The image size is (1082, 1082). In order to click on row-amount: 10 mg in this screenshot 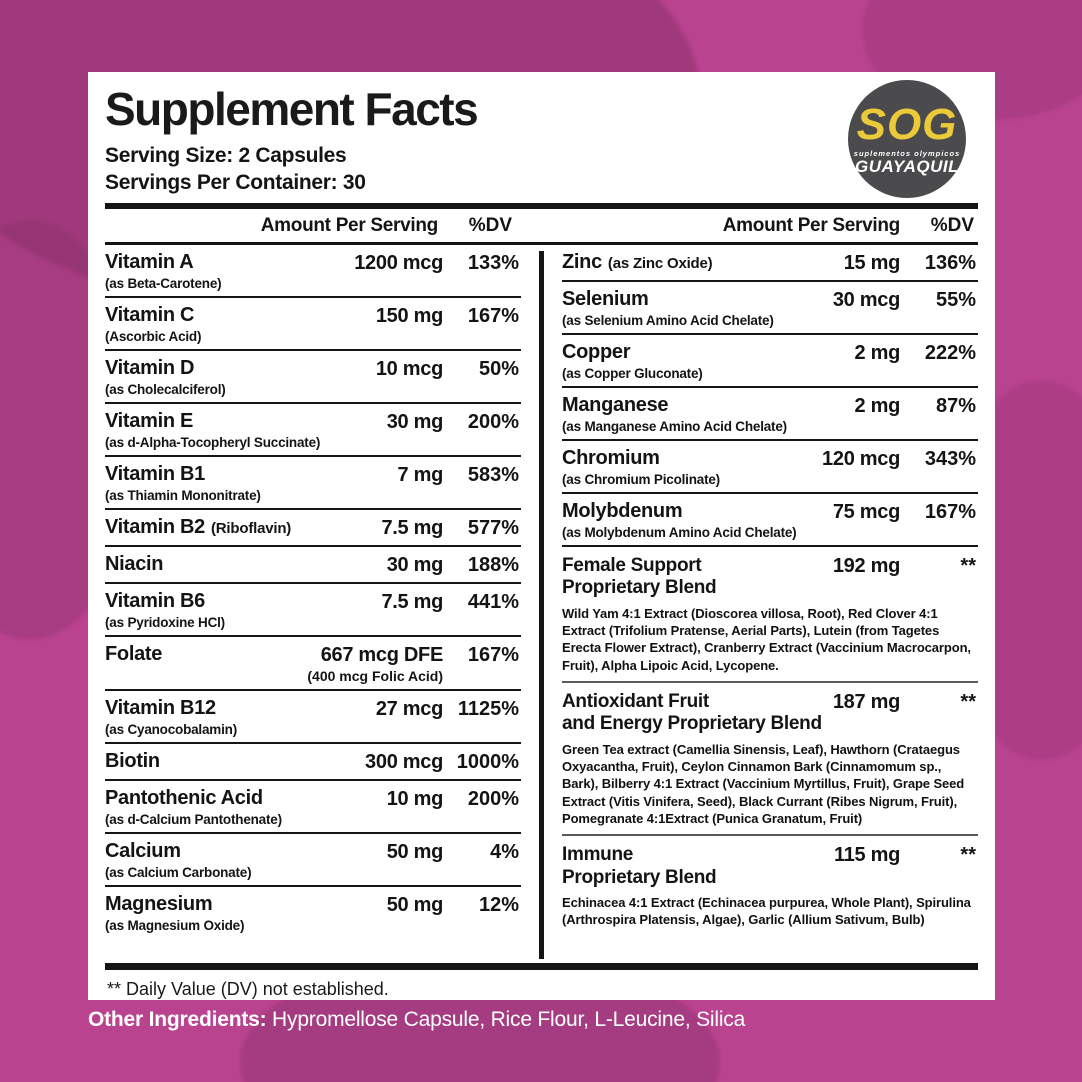, I will do `click(415, 799)`.